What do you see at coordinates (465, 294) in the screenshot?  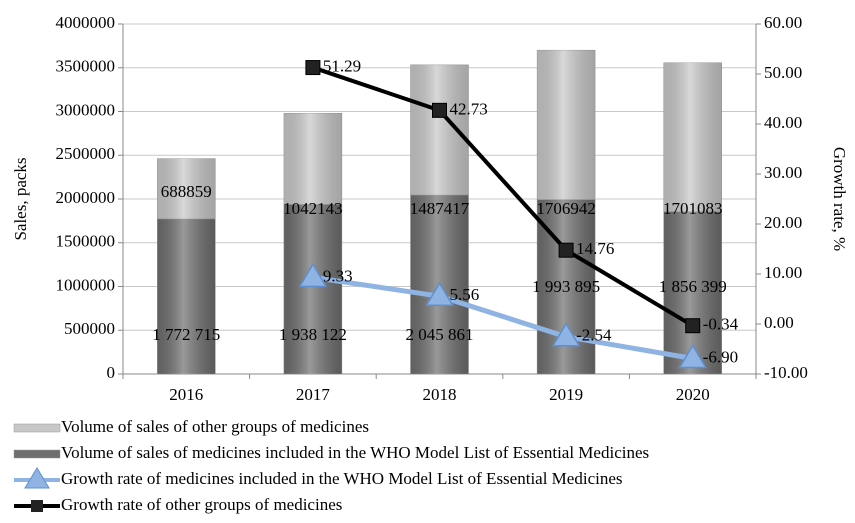 I see `line-value-label: 5.56` at bounding box center [465, 294].